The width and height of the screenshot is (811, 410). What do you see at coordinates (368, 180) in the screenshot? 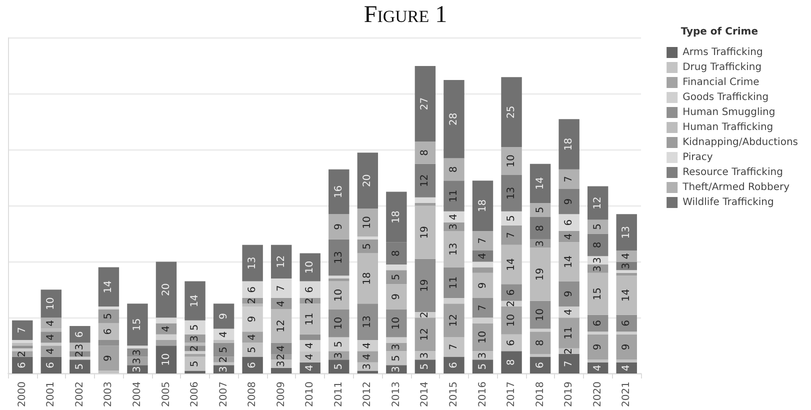
I see `data-label: 20` at bounding box center [368, 180].